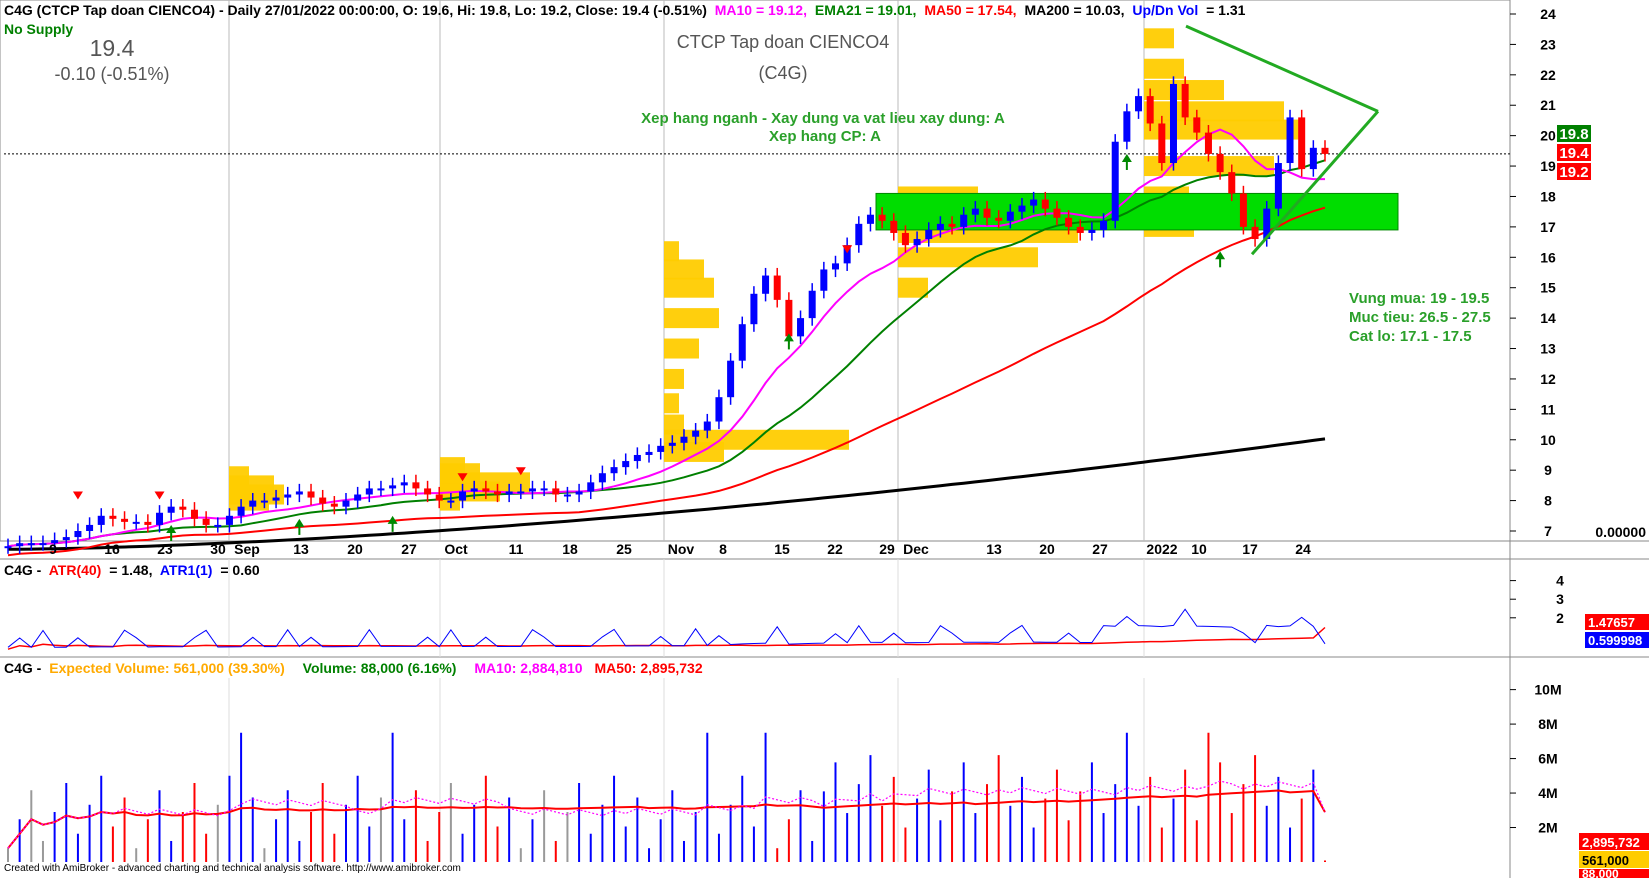 The width and height of the screenshot is (1649, 878). Describe the element at coordinates (1161, 549) in the screenshot. I see `x-tick-label: 2022` at that location.